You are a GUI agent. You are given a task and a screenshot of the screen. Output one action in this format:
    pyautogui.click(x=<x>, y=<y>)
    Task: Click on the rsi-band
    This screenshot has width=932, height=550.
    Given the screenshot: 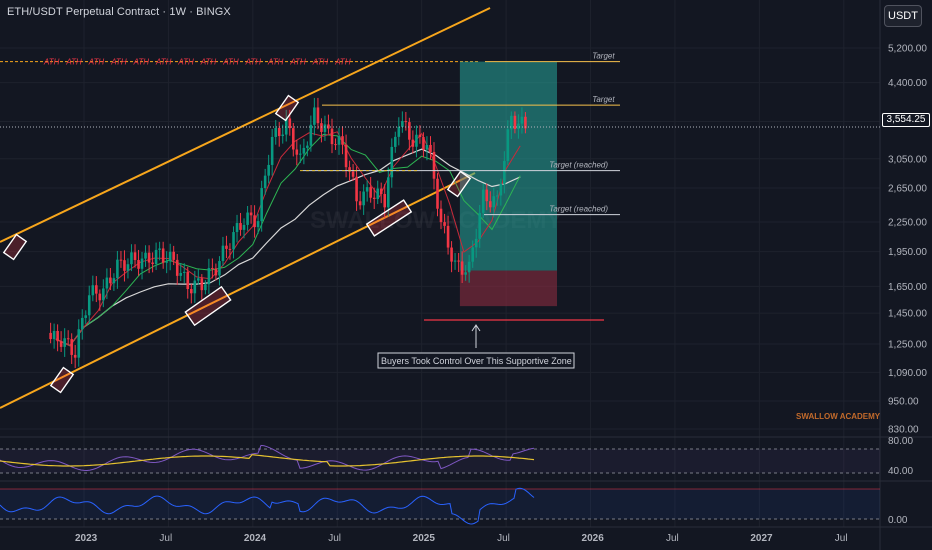 What is the action you would take?
    pyautogui.click(x=440, y=461)
    